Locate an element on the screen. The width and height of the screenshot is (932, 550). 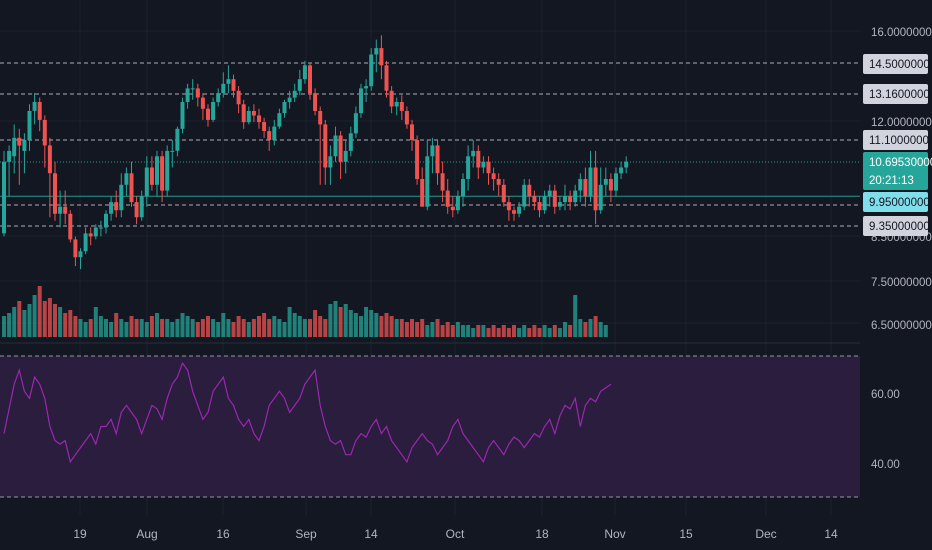
rsi-axis: 60.00 40.00 is located at coordinates (885, 430).